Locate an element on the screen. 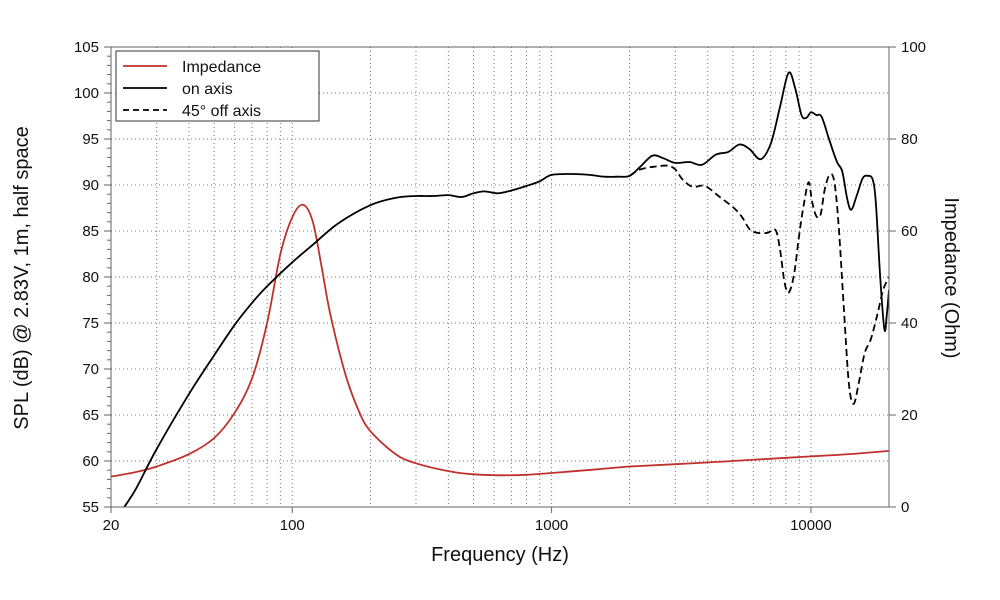 This screenshot has height=600, width=1000. legend-label-on-axis: on axis is located at coordinates (207, 89).